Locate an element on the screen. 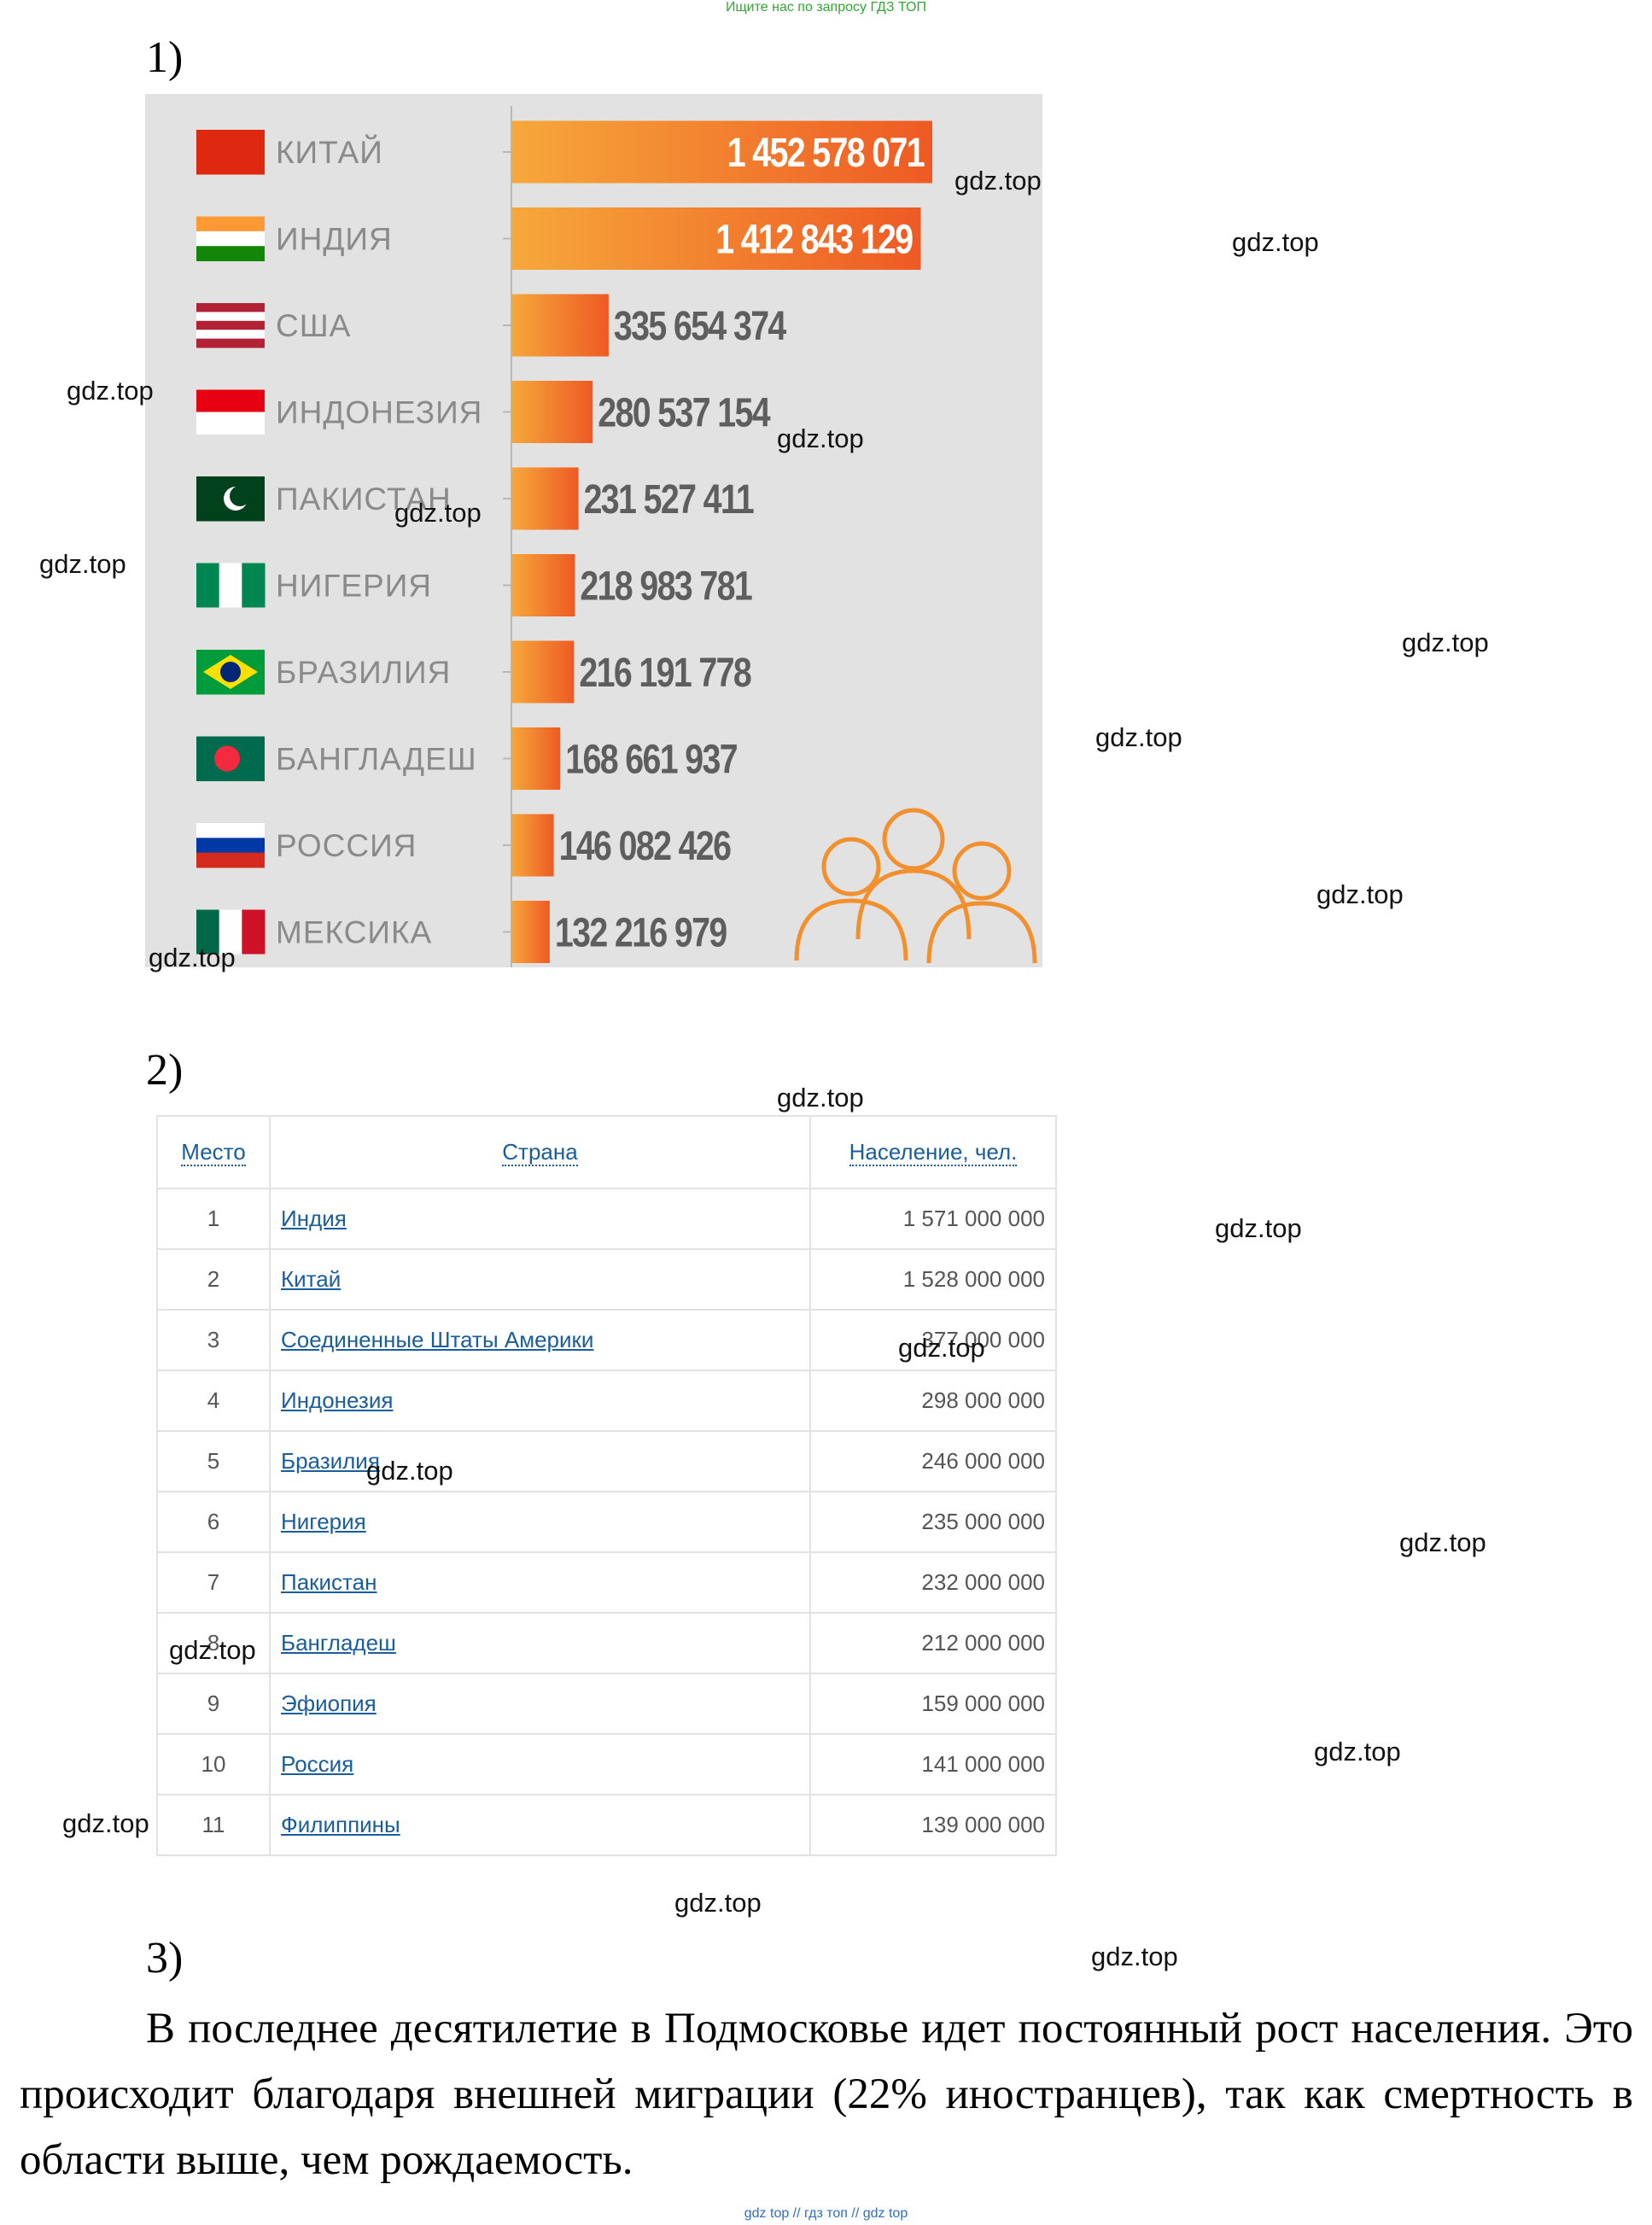  table-row: 5 Бразилия 246 000 000 is located at coordinates (606, 1461).